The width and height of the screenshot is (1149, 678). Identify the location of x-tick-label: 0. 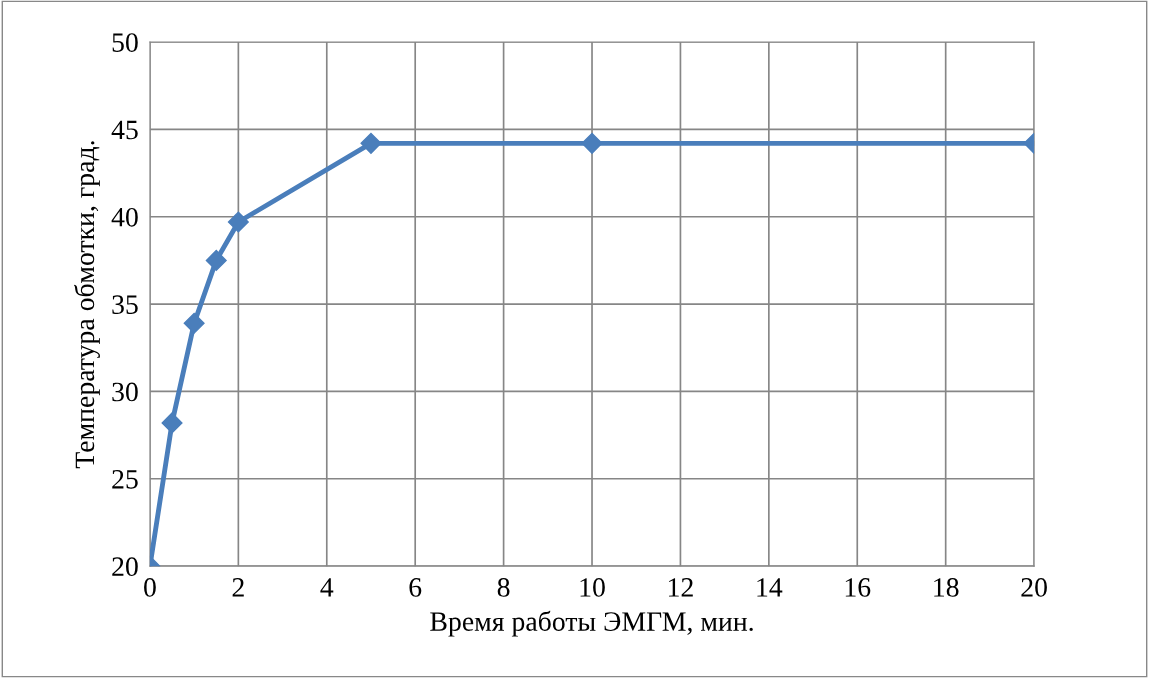
(150, 587).